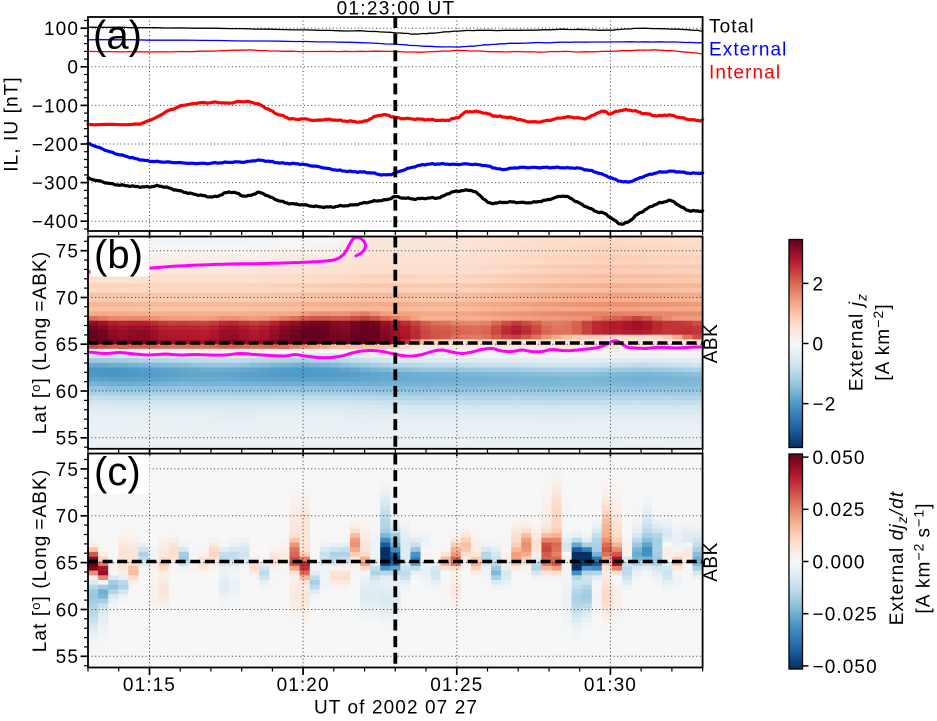 This screenshot has width=937, height=721. Describe the element at coordinates (396, 707) in the screenshot. I see `svg-text: UT of 2002 07 27` at that location.